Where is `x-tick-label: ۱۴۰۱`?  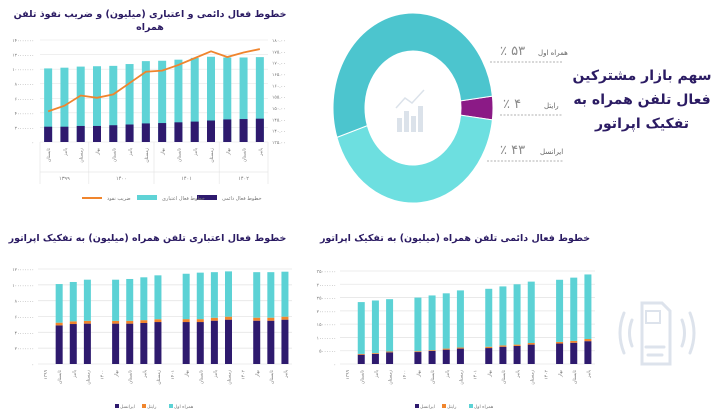
x-tick-label: ۱۴۰۱ is located at coordinates (476, 375).